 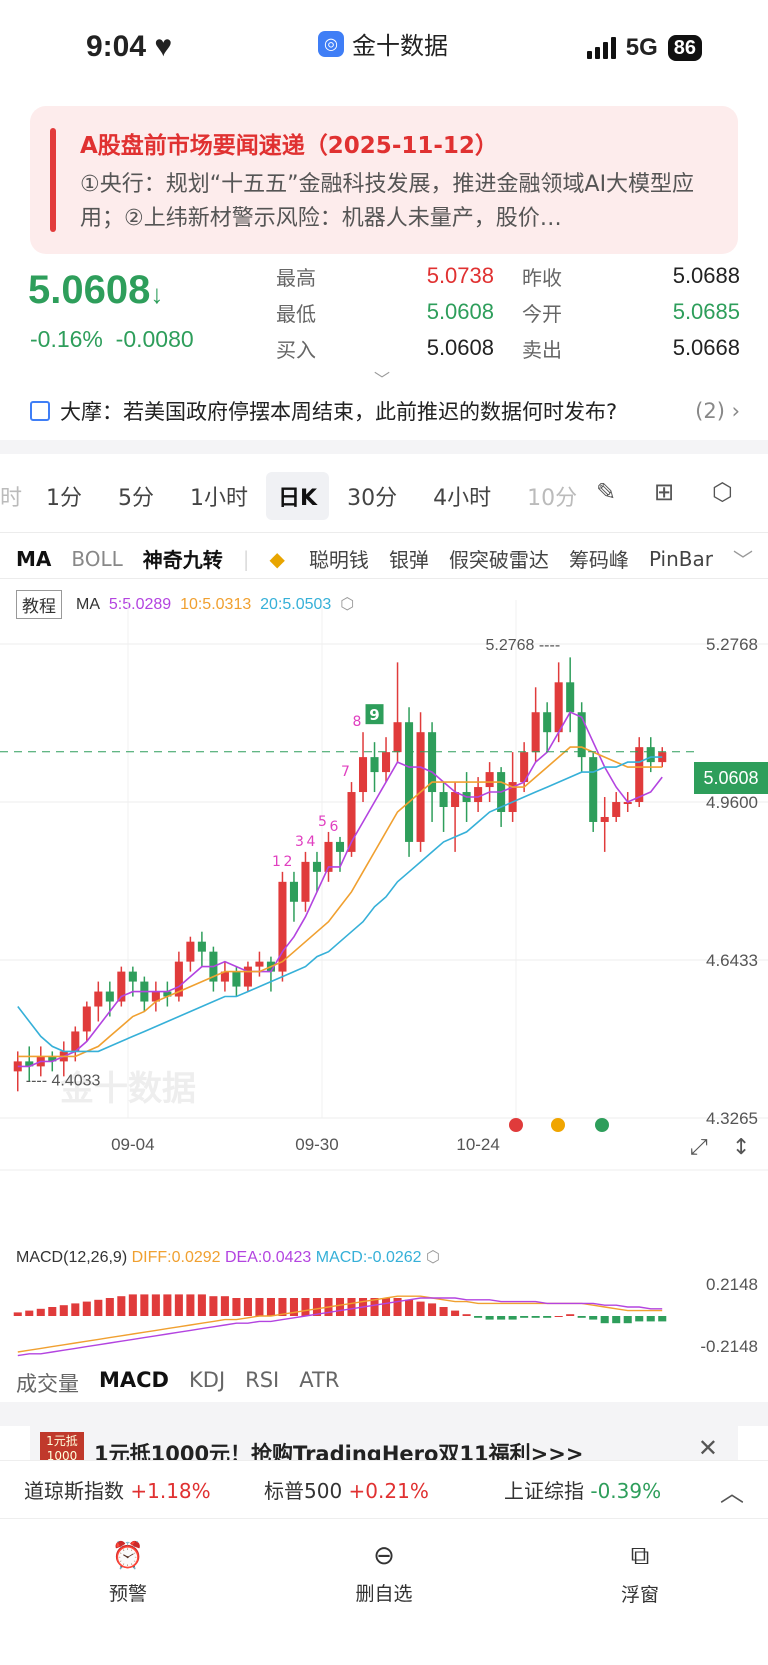 I want to click on bottom-indicator-tab: MACD, so click(x=134, y=1380).